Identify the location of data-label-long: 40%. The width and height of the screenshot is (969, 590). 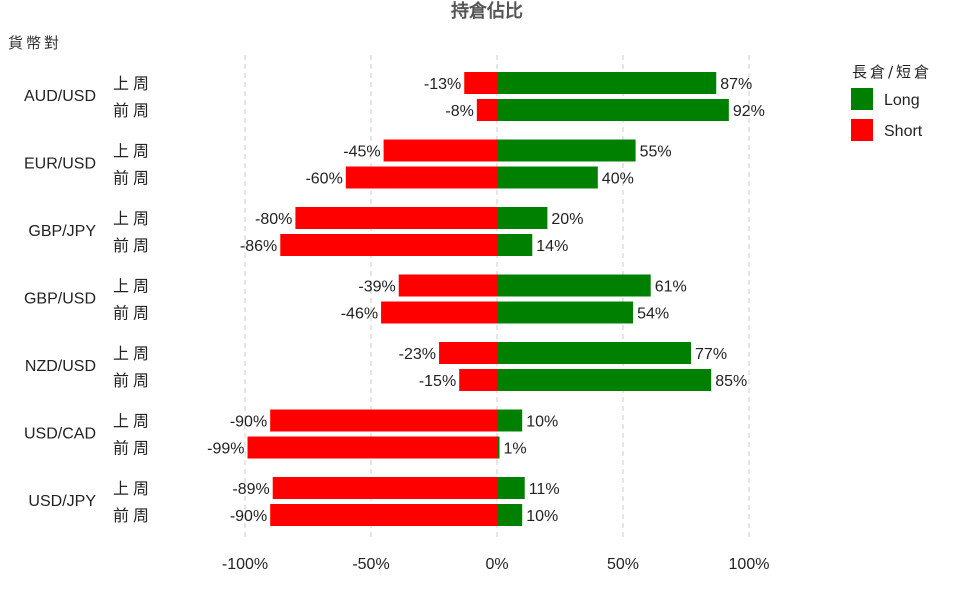
(618, 179).